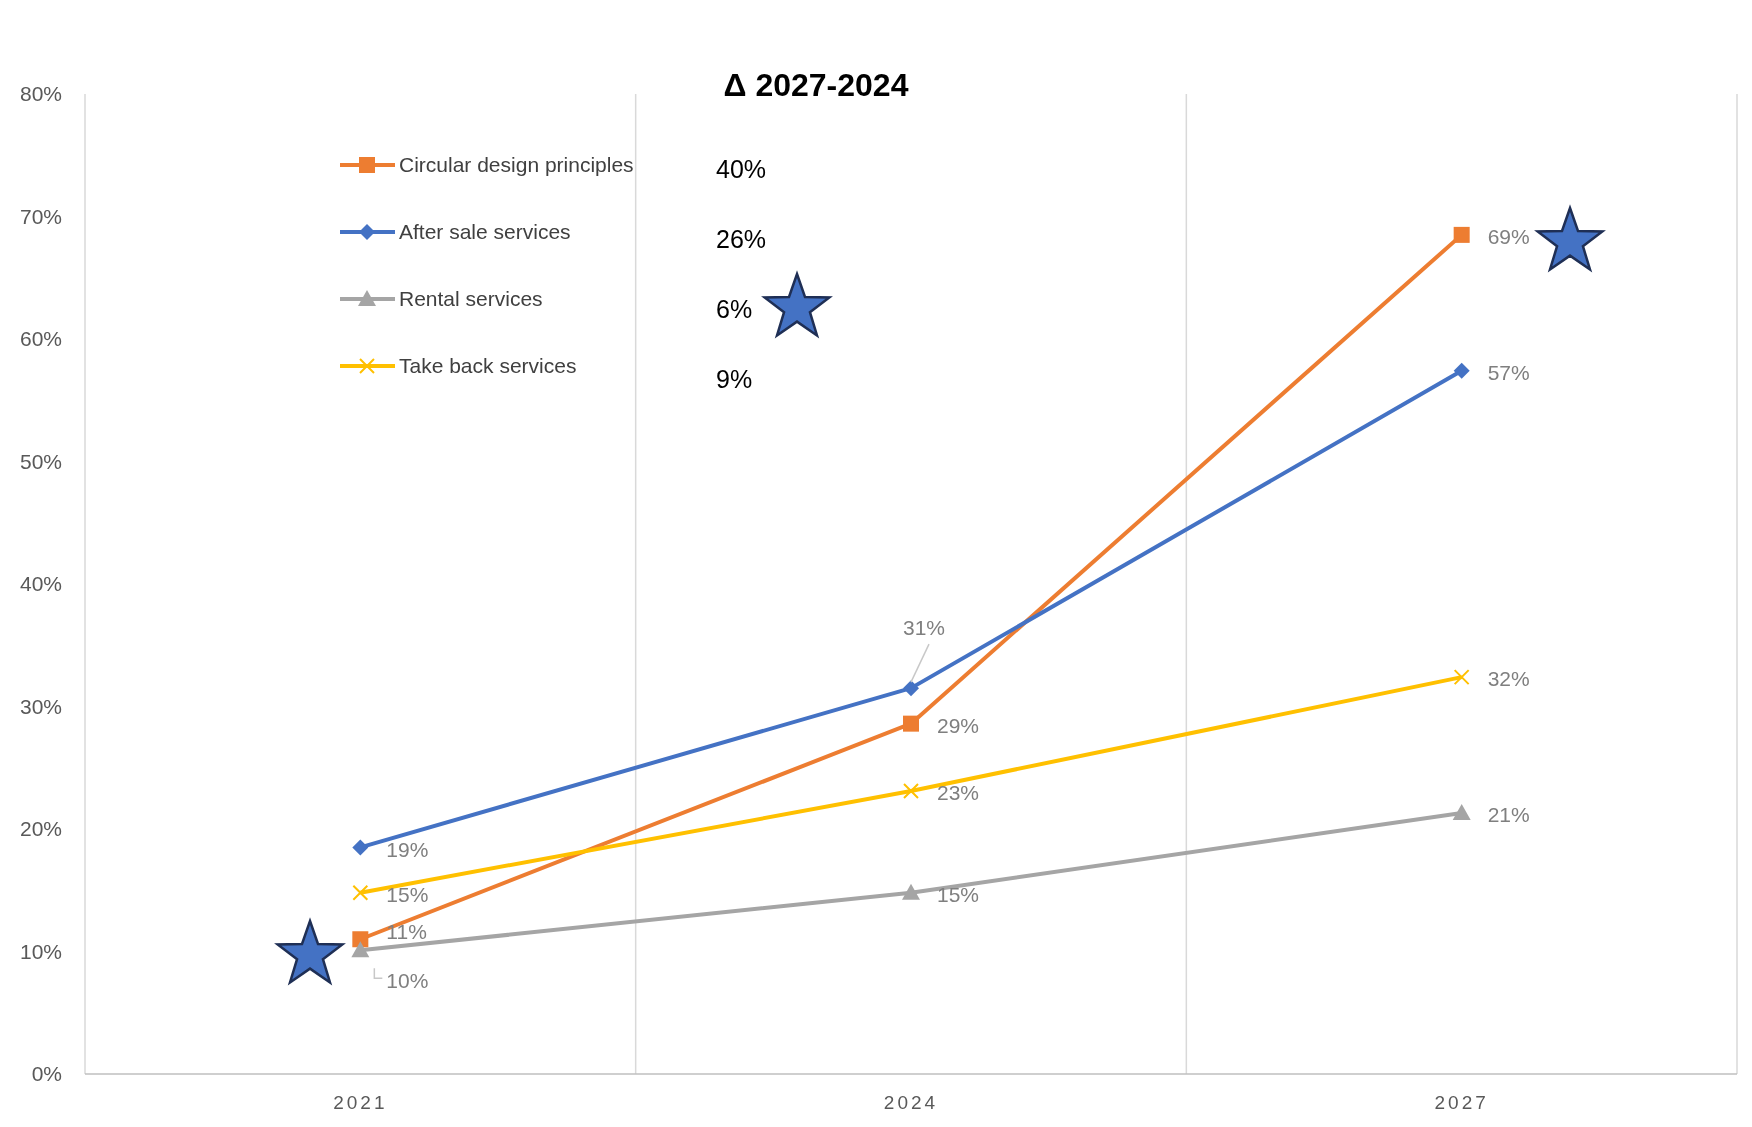 This screenshot has height=1127, width=1752. What do you see at coordinates (958, 793) in the screenshot?
I see `data-label: 23%` at bounding box center [958, 793].